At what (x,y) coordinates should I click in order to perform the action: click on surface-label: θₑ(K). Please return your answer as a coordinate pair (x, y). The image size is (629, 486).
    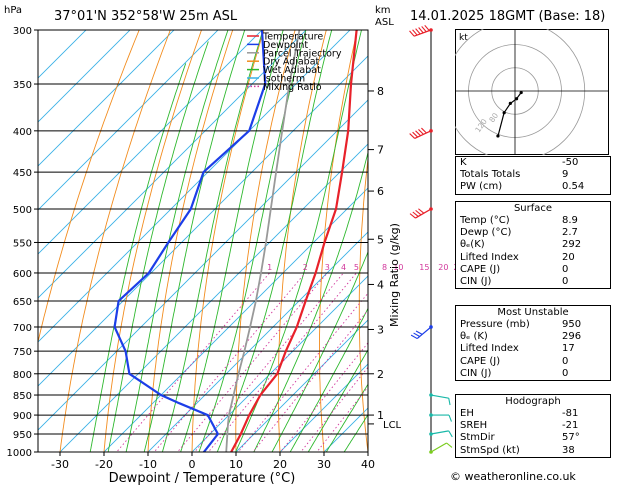
    Looking at the image, I should click on (472, 245).